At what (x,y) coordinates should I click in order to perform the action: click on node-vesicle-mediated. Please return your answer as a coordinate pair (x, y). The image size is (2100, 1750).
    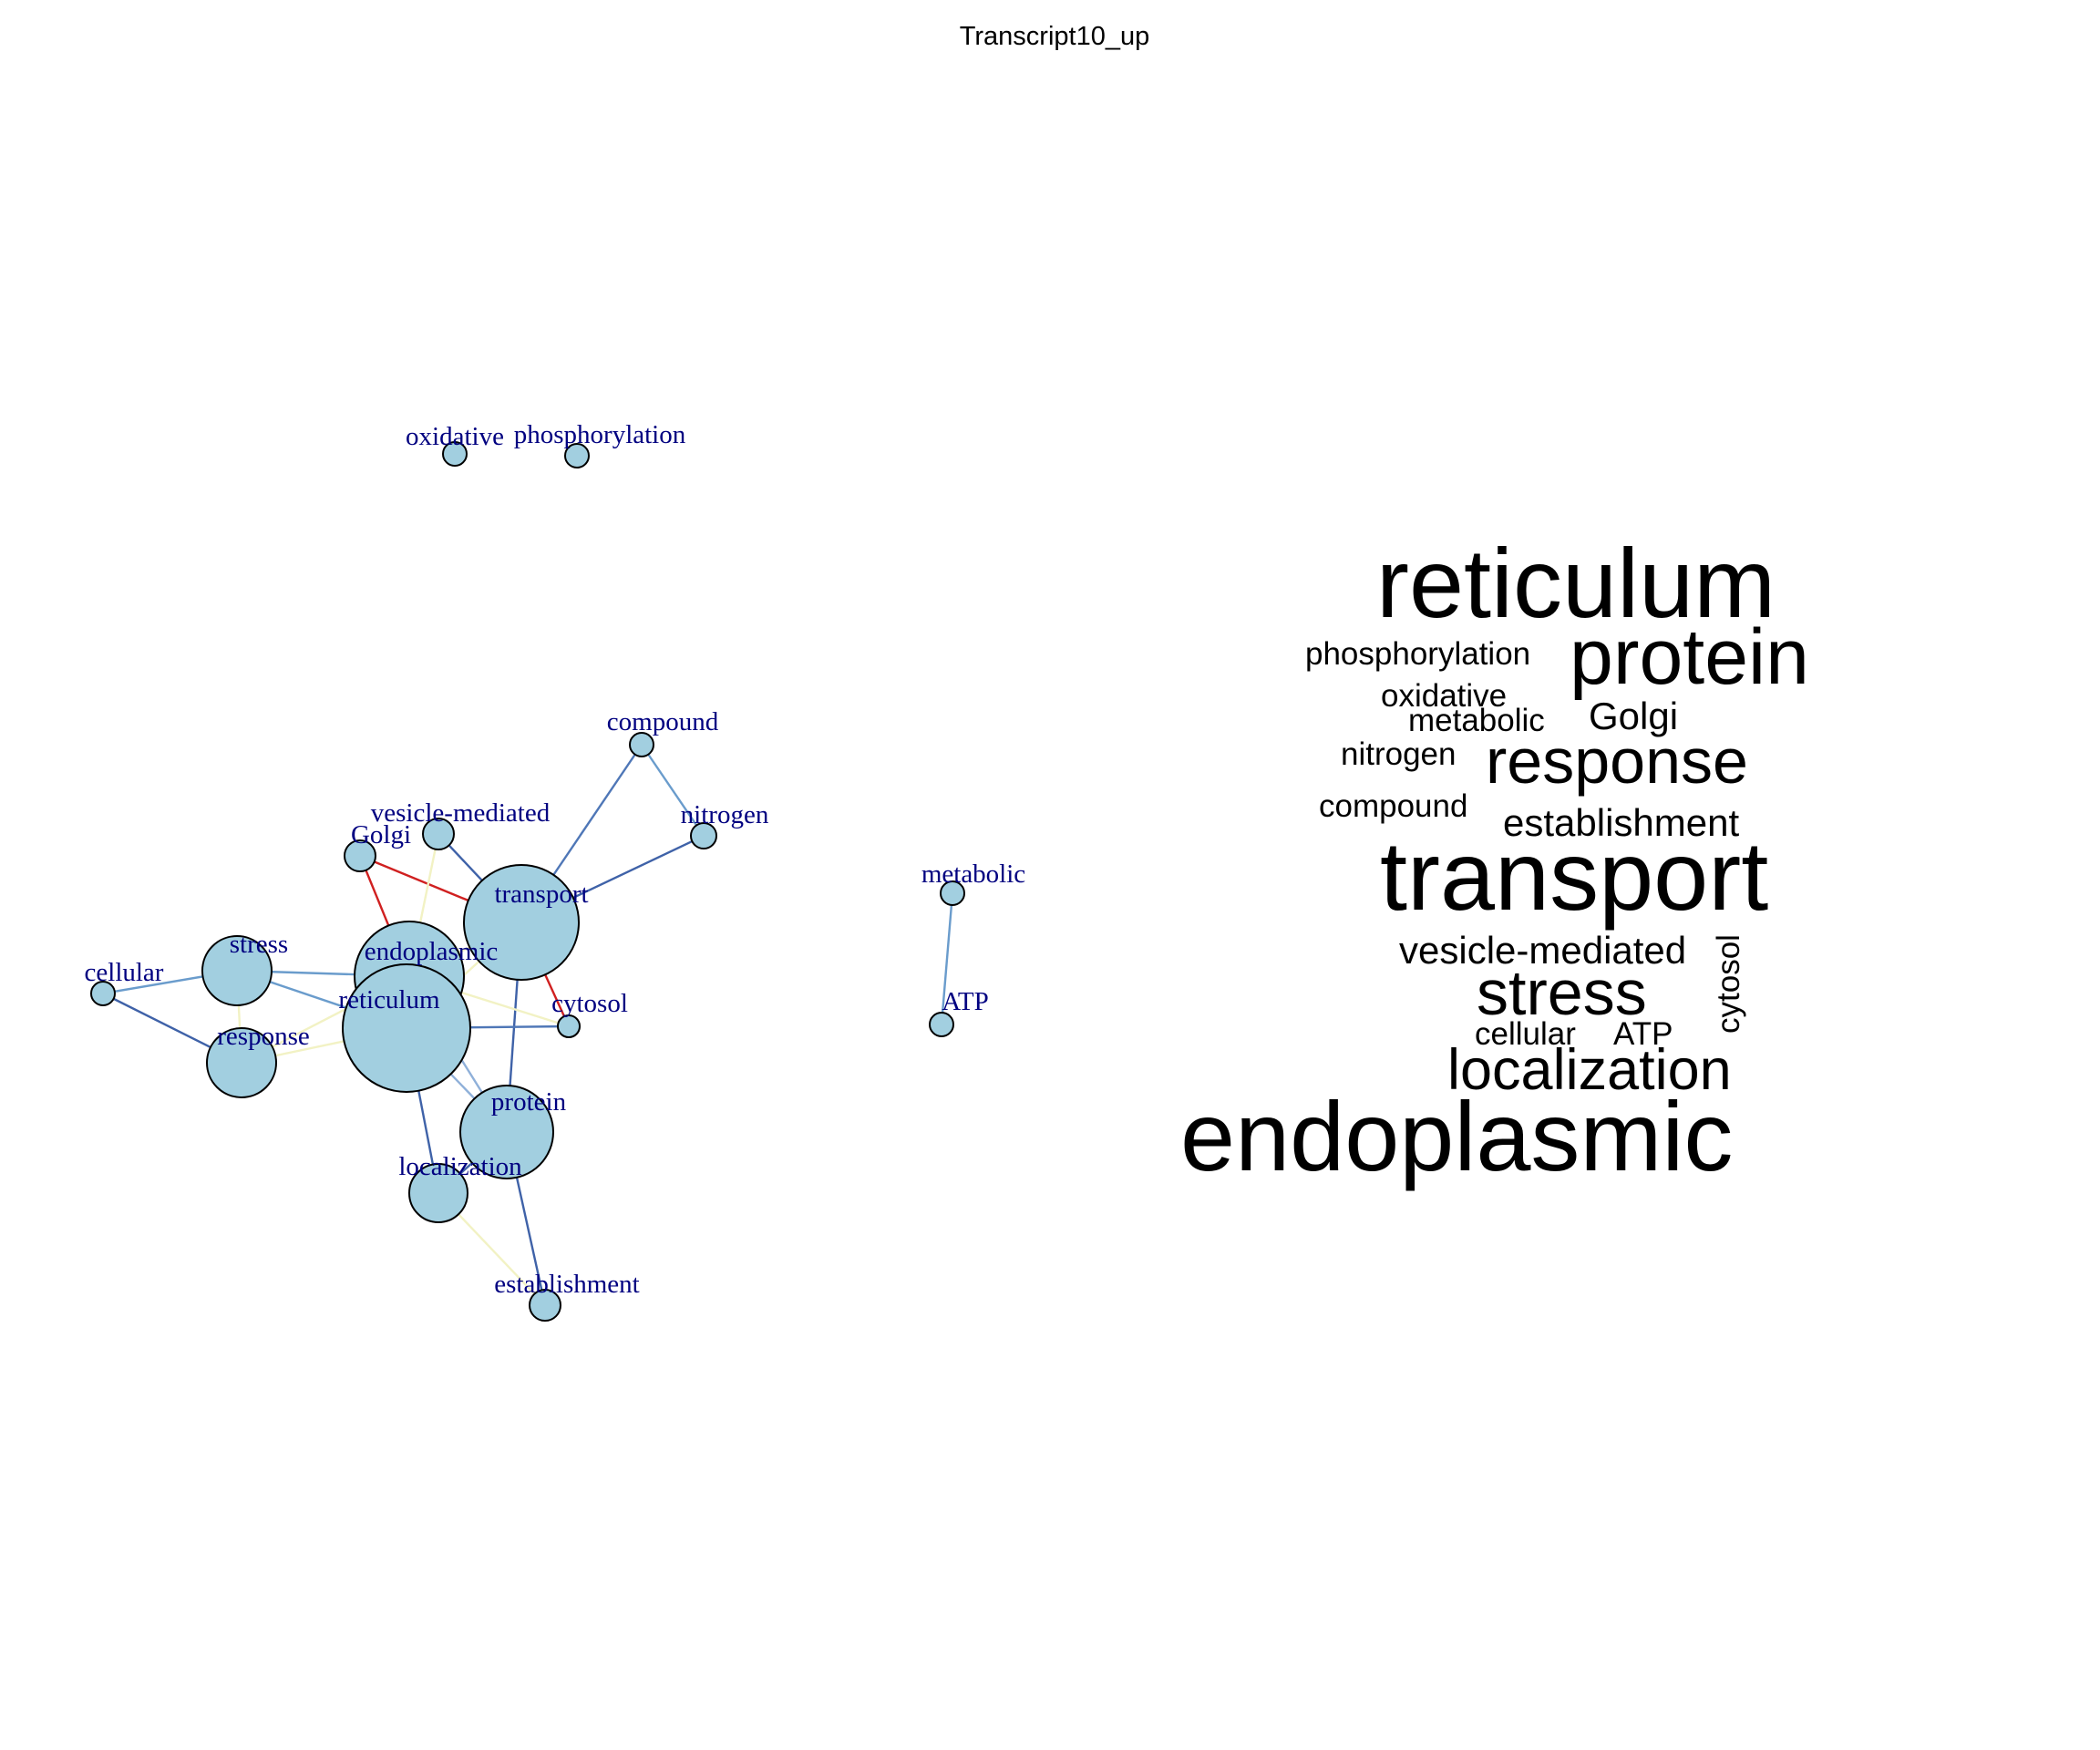
    Looking at the image, I should click on (439, 834).